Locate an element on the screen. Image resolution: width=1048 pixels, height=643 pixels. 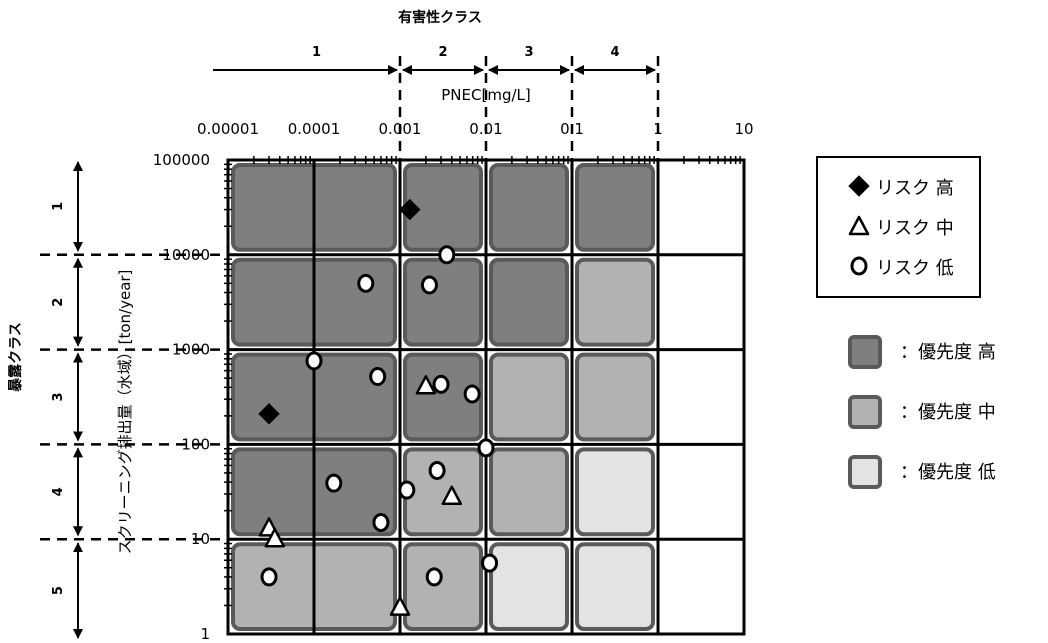
x-tick-label: 1 is located at coordinates (658, 129).